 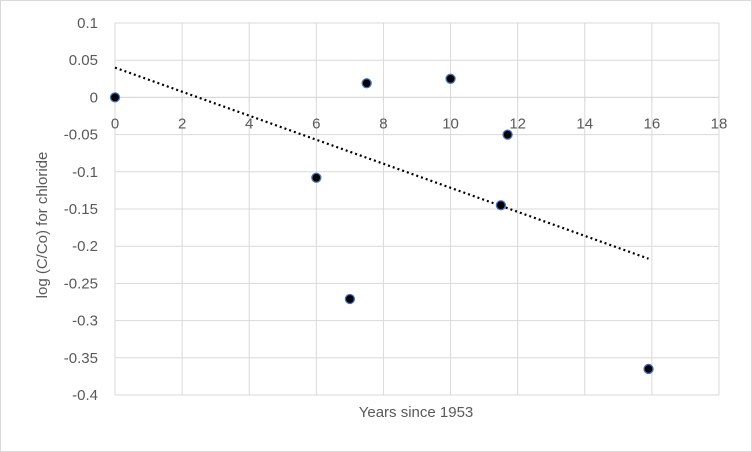 I want to click on x-tick-label: 12, so click(x=517, y=123).